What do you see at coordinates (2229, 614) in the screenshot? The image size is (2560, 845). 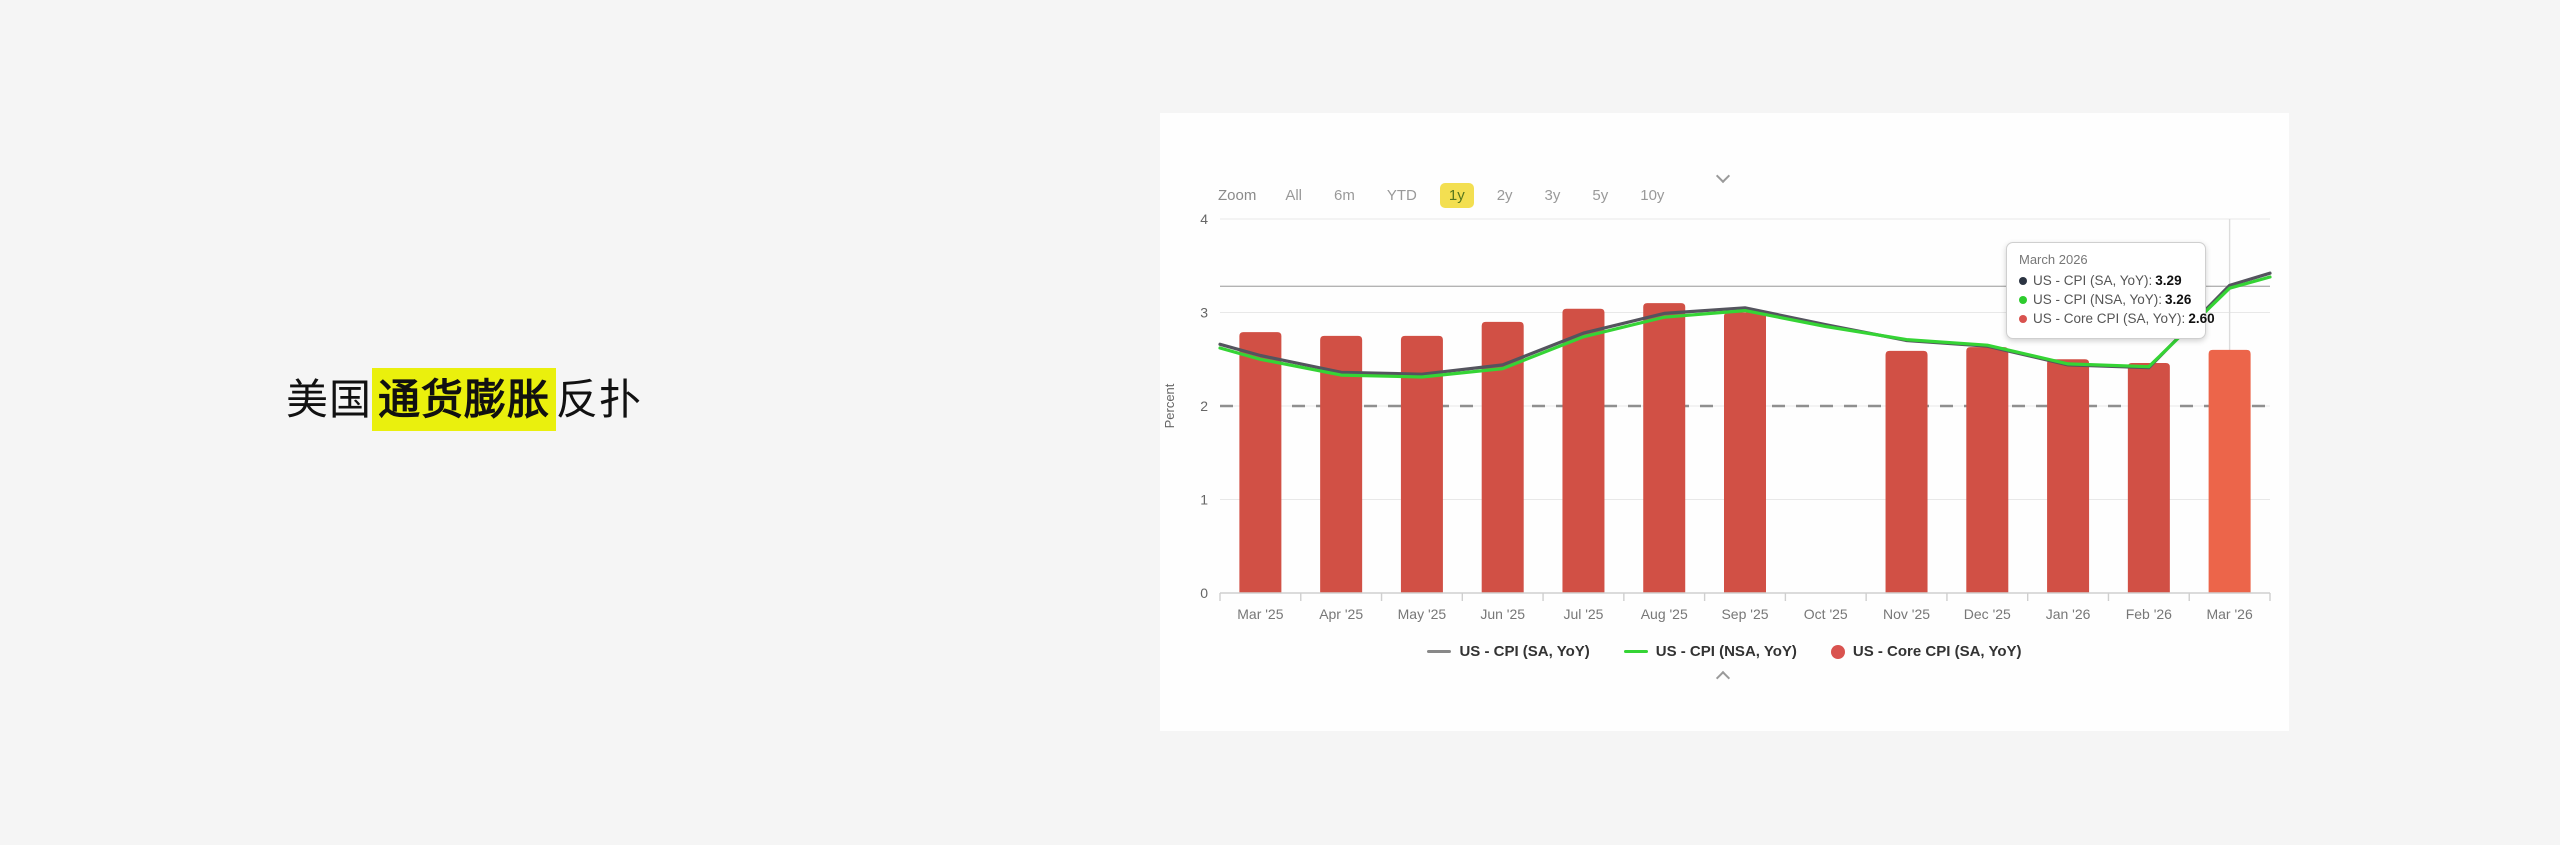 I see `x-tick-label: Mar '26` at bounding box center [2229, 614].